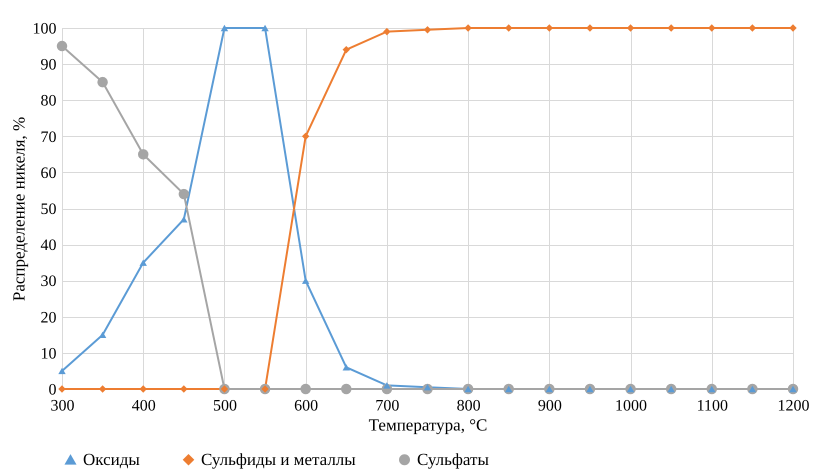 This screenshot has width=834, height=473. Describe the element at coordinates (794, 406) in the screenshot. I see `x-tick-label: 1200` at that location.